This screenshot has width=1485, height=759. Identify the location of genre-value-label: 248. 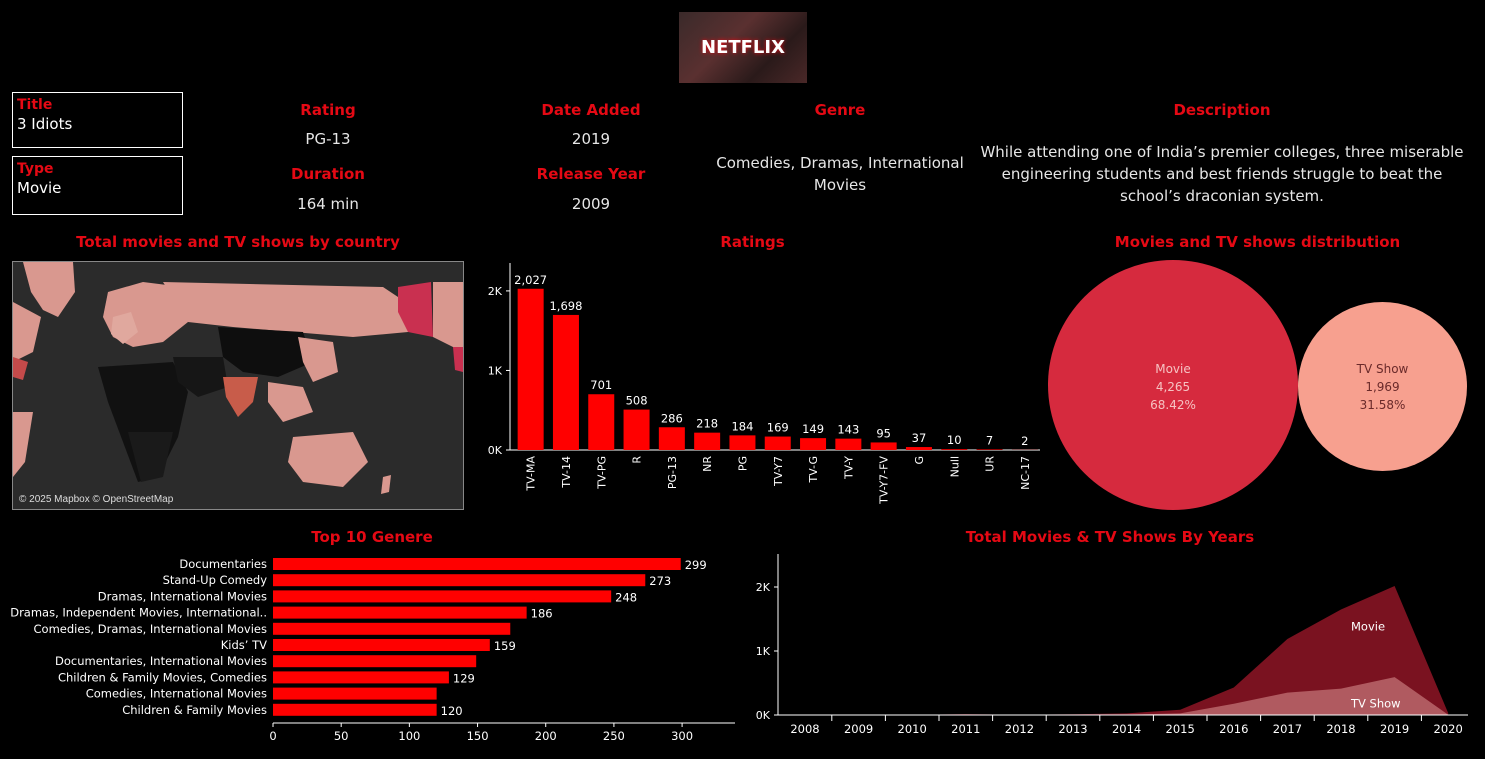
(626, 597).